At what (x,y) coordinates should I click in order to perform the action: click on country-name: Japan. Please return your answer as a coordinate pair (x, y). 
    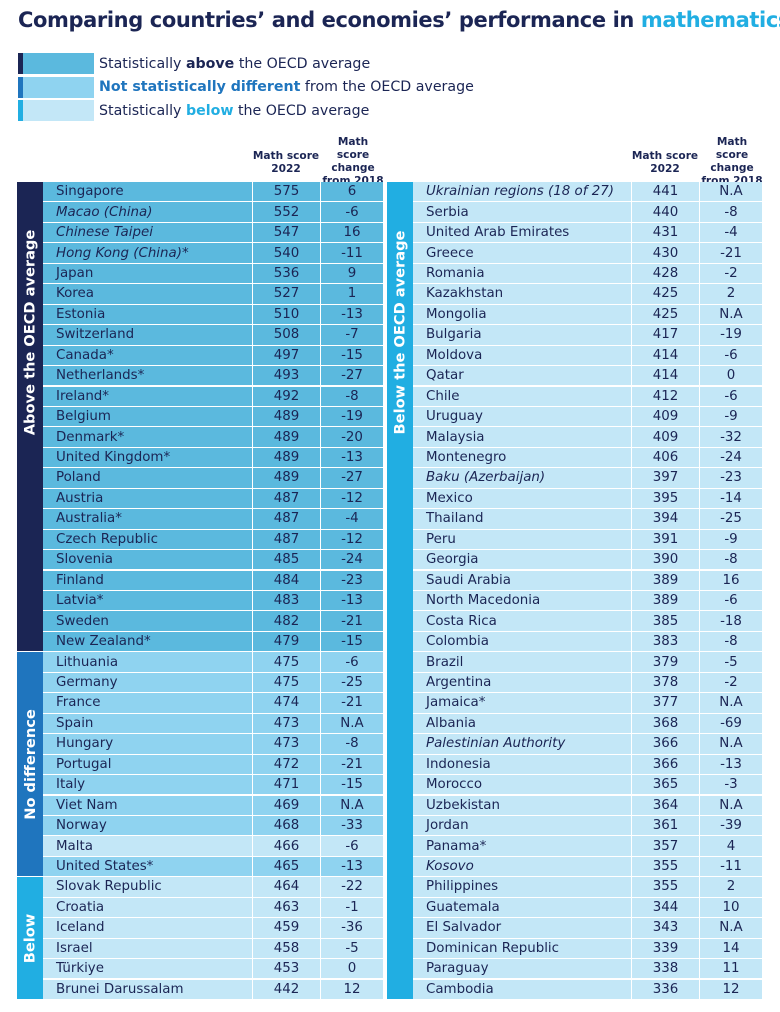
    Looking at the image, I should click on (75, 273).